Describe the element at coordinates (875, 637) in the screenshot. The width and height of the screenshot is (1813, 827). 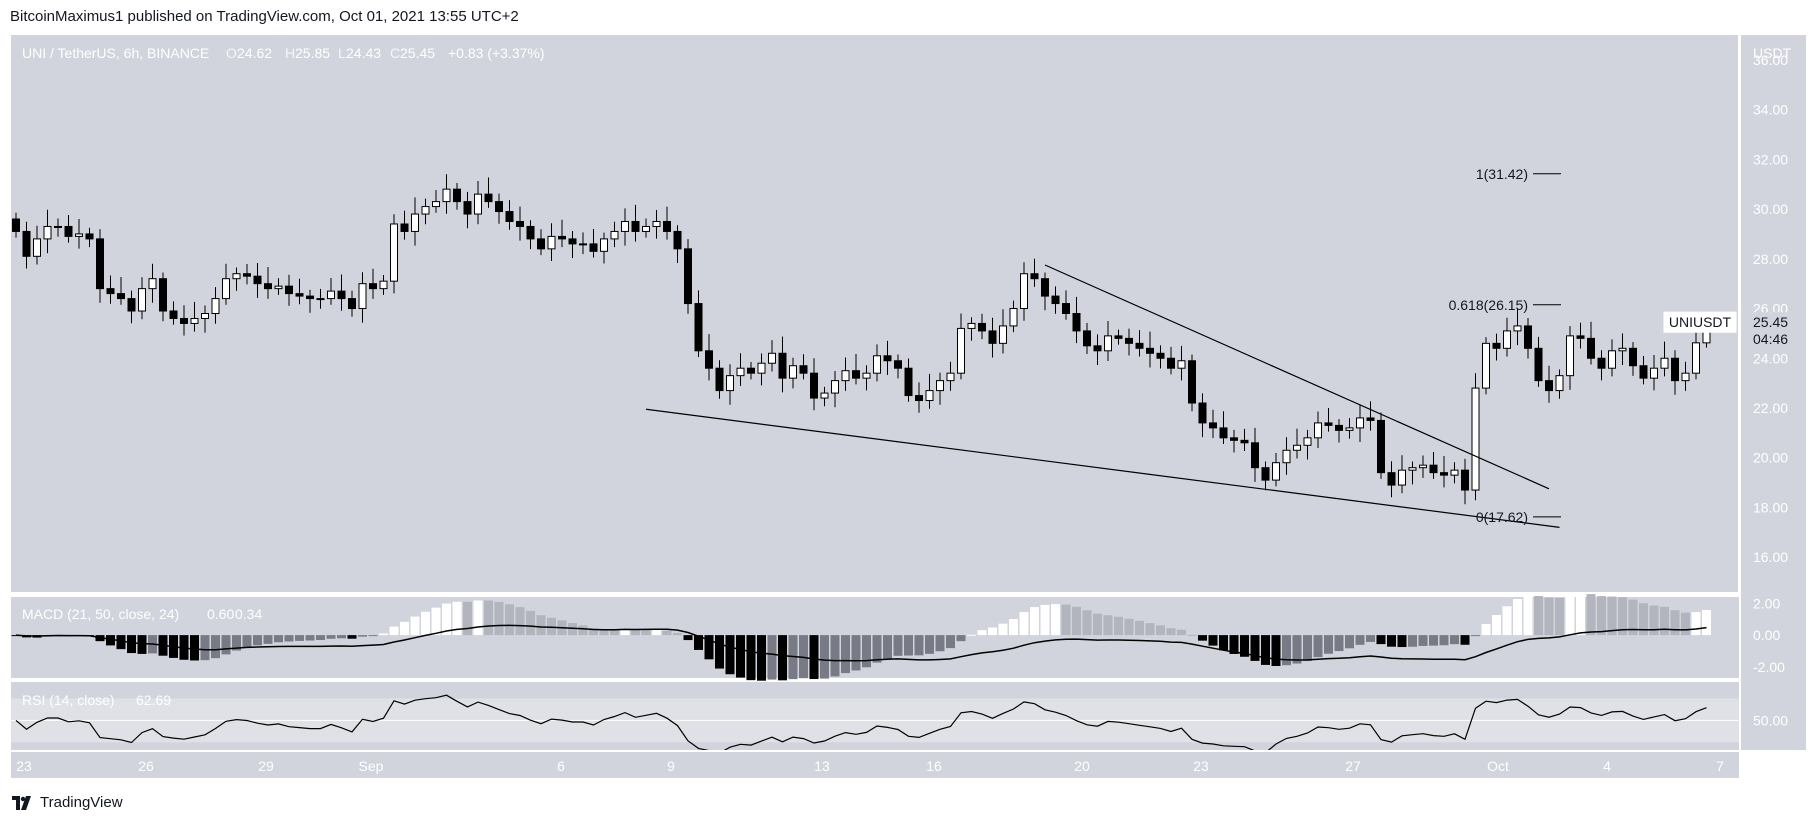
I see `macd-panel` at that location.